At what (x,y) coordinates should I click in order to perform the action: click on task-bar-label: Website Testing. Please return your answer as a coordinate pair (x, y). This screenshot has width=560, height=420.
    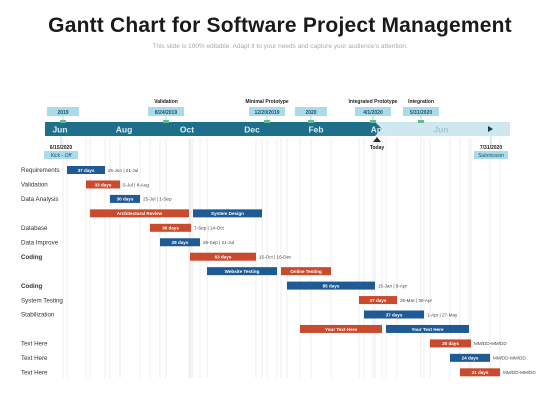
    Looking at the image, I should click on (242, 271).